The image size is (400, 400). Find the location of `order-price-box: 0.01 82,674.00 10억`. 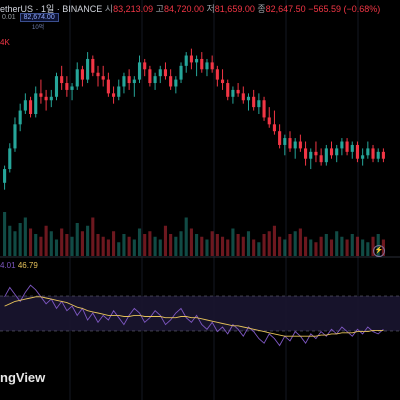

order-price-box: 0.01 82,674.00 10억 is located at coordinates (30, 22).